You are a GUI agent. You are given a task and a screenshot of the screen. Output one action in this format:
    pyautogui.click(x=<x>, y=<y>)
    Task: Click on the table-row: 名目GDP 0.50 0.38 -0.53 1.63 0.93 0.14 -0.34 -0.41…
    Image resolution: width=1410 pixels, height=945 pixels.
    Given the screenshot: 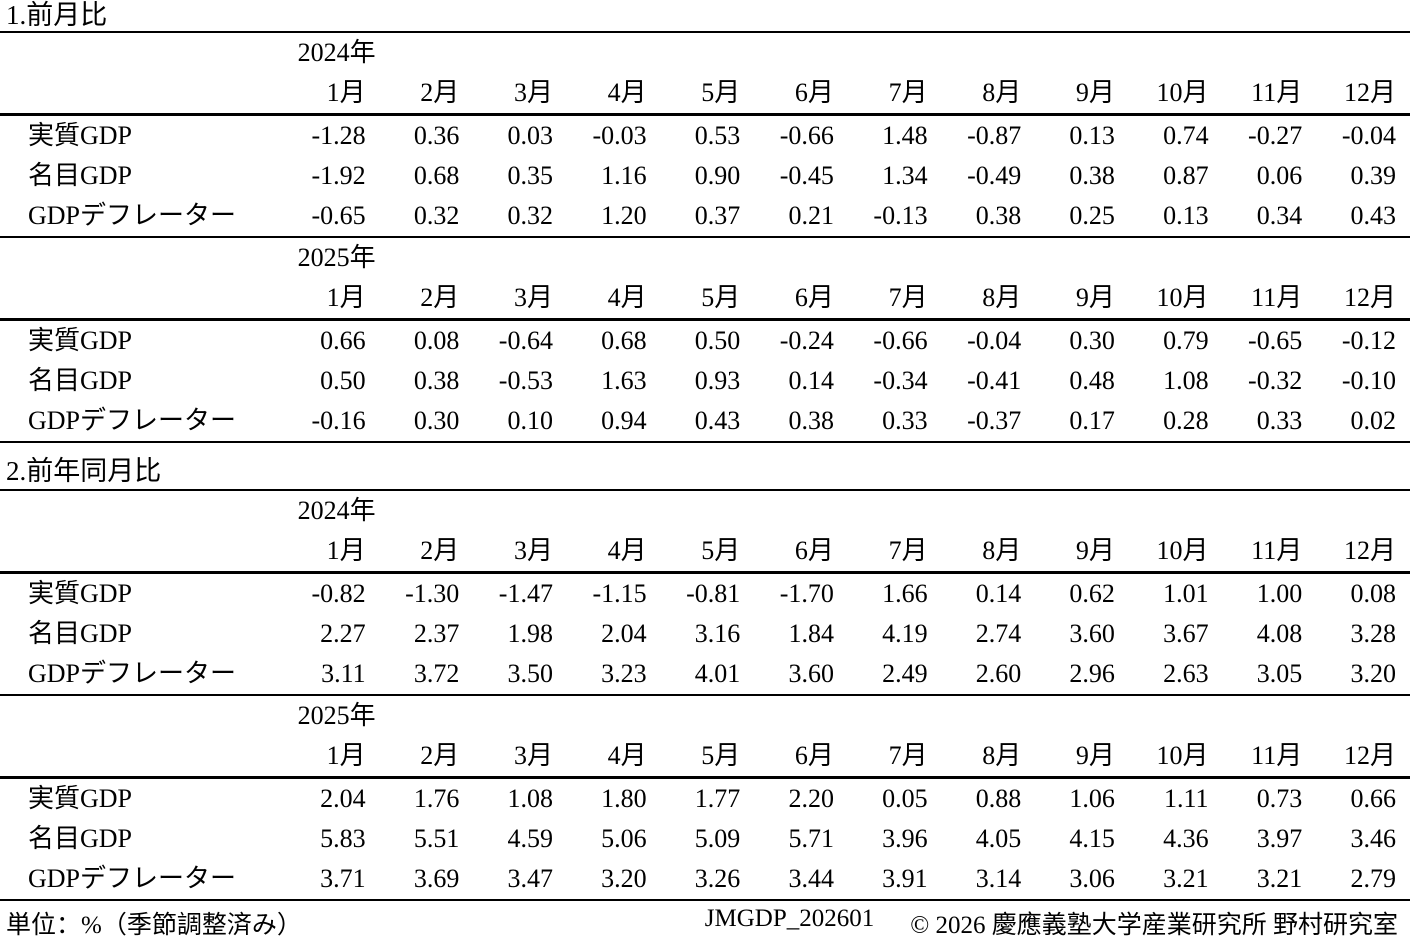 What is the action you would take?
    pyautogui.click(x=705, y=381)
    